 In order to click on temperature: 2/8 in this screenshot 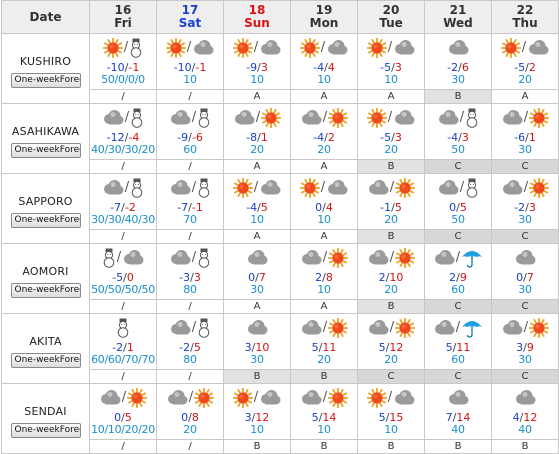, I will do `click(324, 277)`.